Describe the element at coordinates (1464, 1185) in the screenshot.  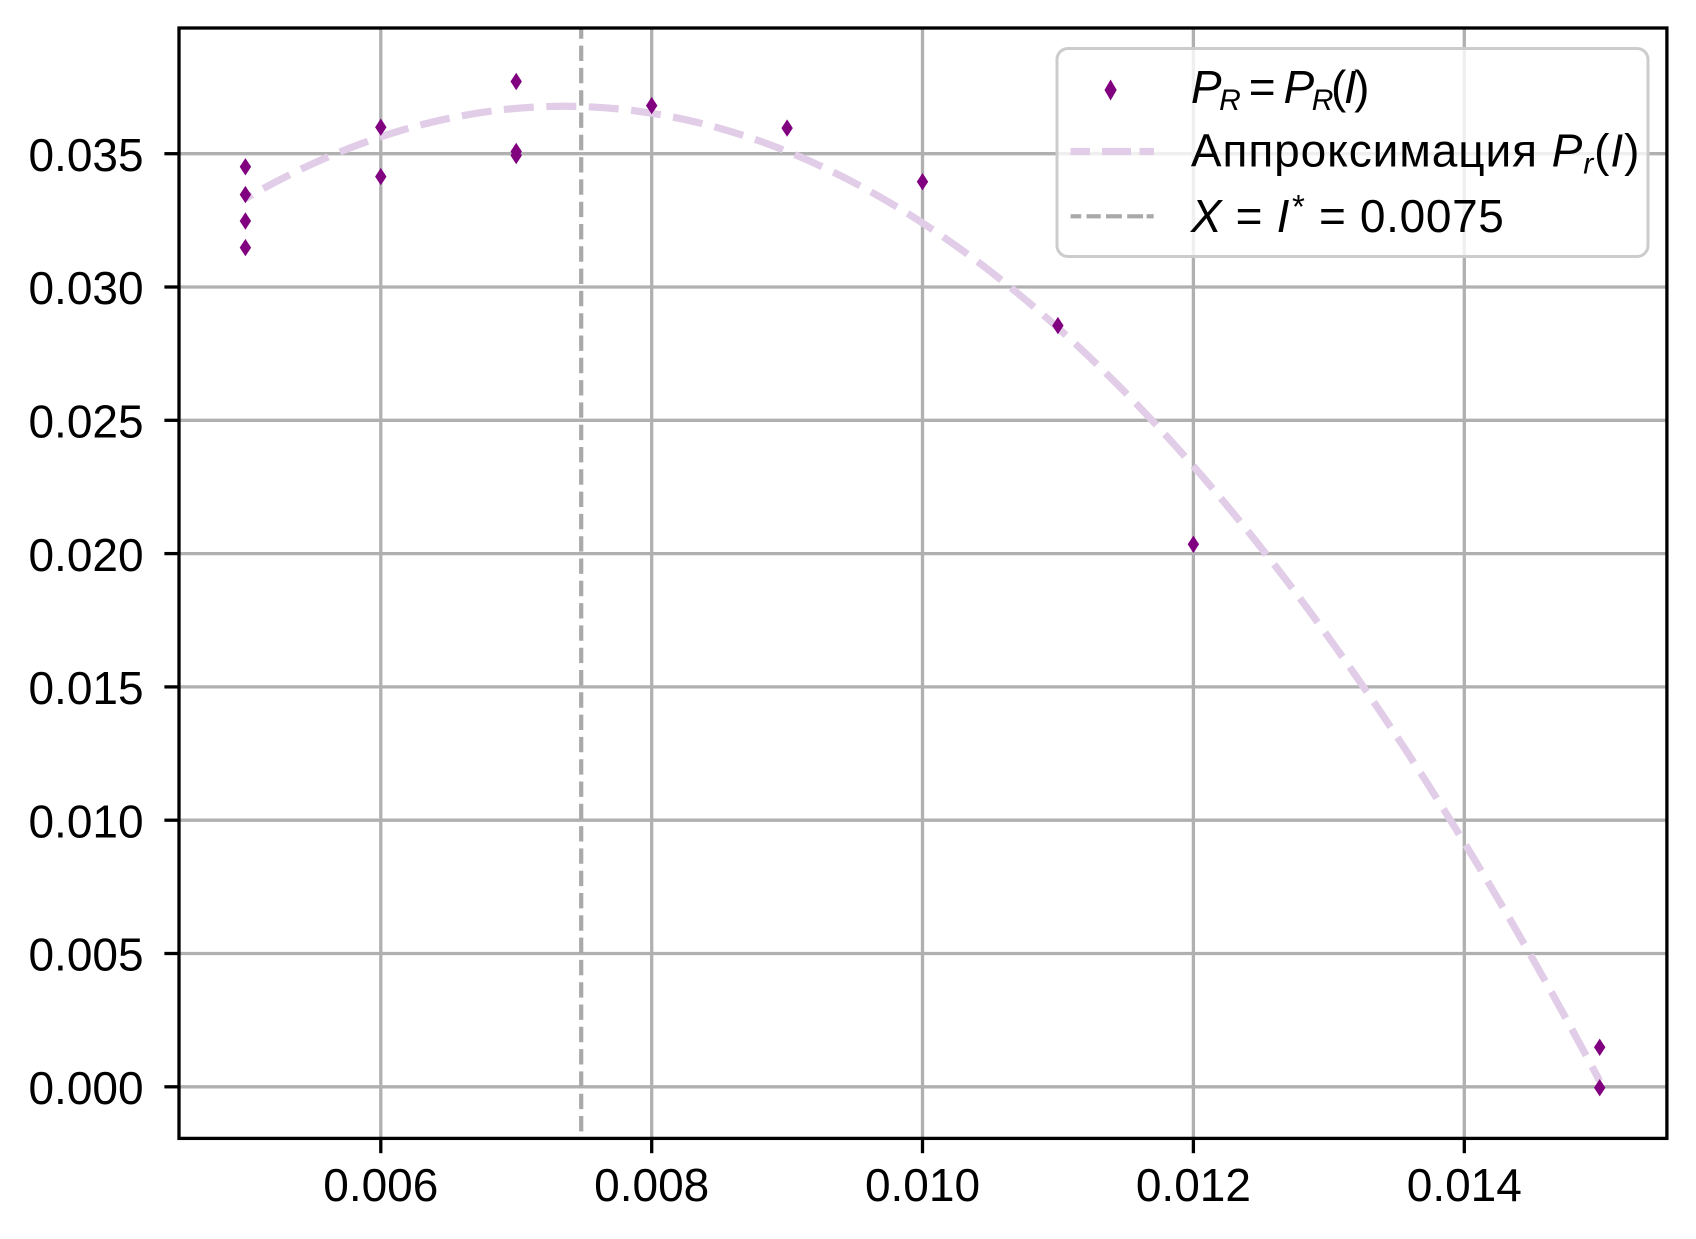
I see `svg-text: 0.014` at that location.